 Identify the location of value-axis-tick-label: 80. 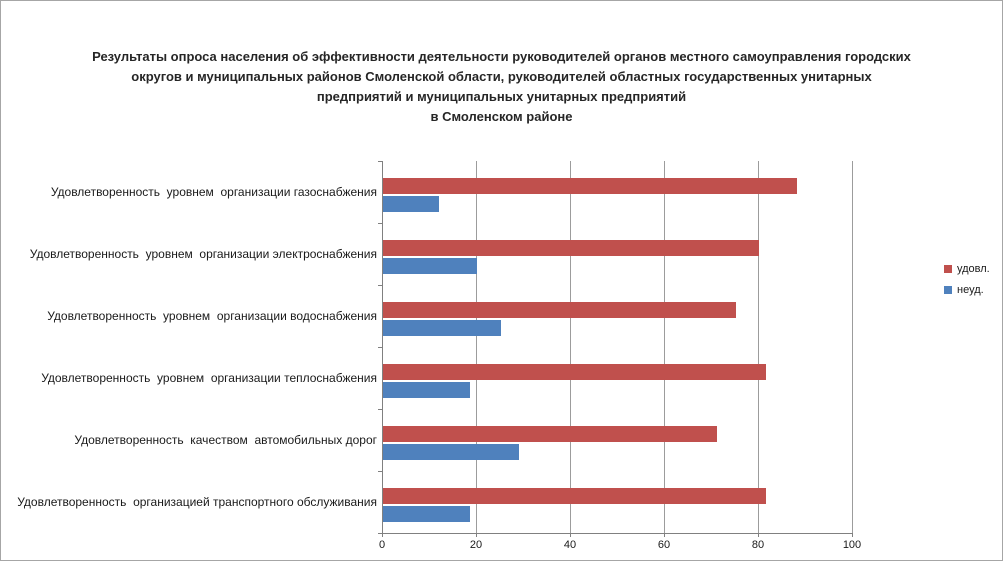
(758, 545).